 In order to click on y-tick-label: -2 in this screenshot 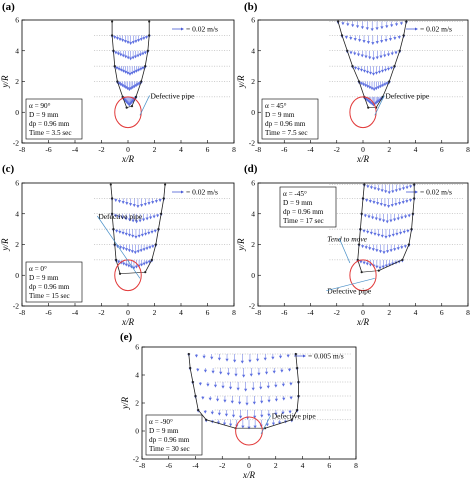, I will do `click(16, 143)`.